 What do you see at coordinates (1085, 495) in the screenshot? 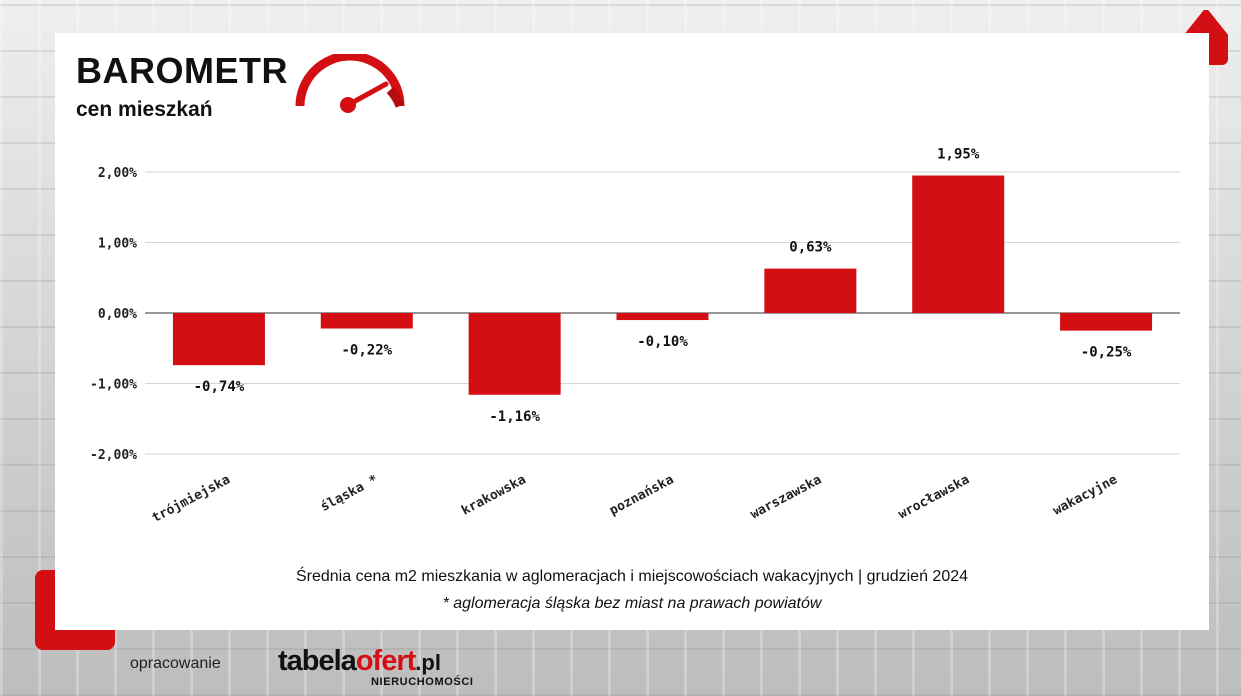
I see `x-tick-label: wakacyjne` at bounding box center [1085, 495].